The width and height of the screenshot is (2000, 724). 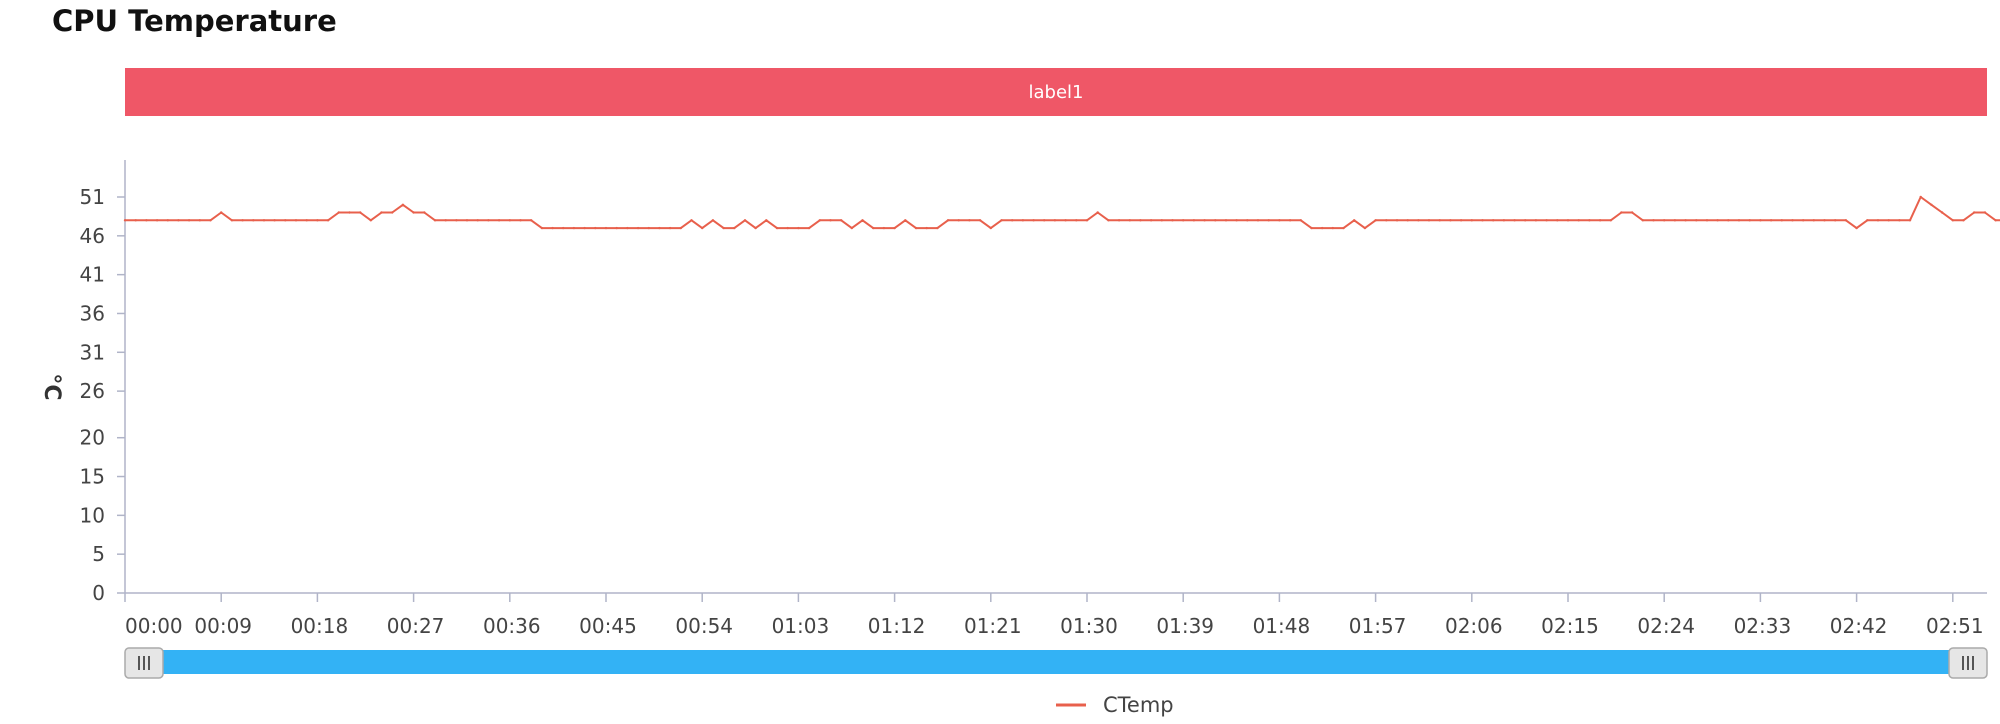 What do you see at coordinates (92, 313) in the screenshot?
I see `y-tick-label: 36` at bounding box center [92, 313].